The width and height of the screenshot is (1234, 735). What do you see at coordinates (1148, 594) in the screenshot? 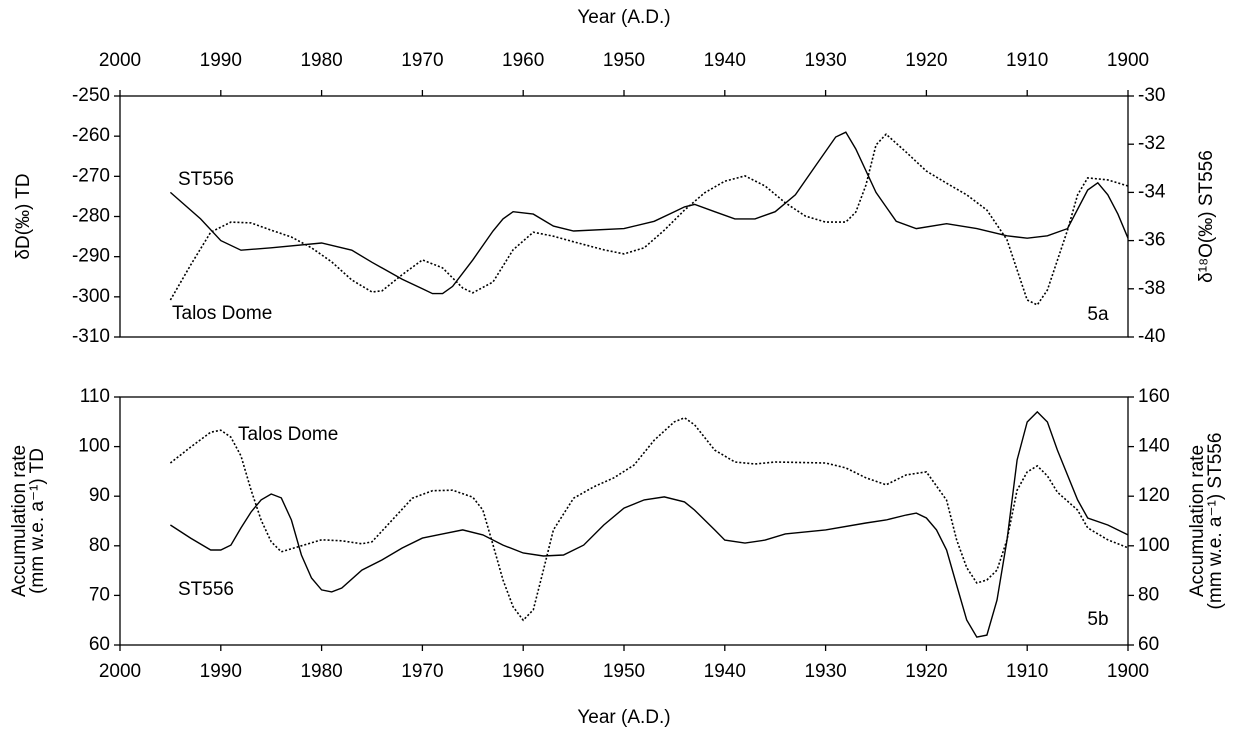
I see `y2-tick-label: 80` at bounding box center [1148, 594].